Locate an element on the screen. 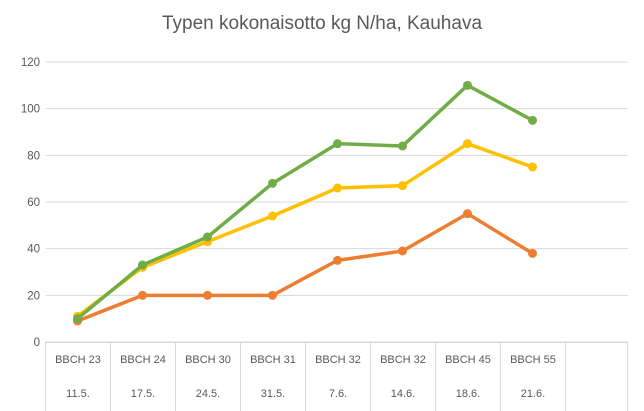  bbch-label: BBCH 55 is located at coordinates (533, 360).